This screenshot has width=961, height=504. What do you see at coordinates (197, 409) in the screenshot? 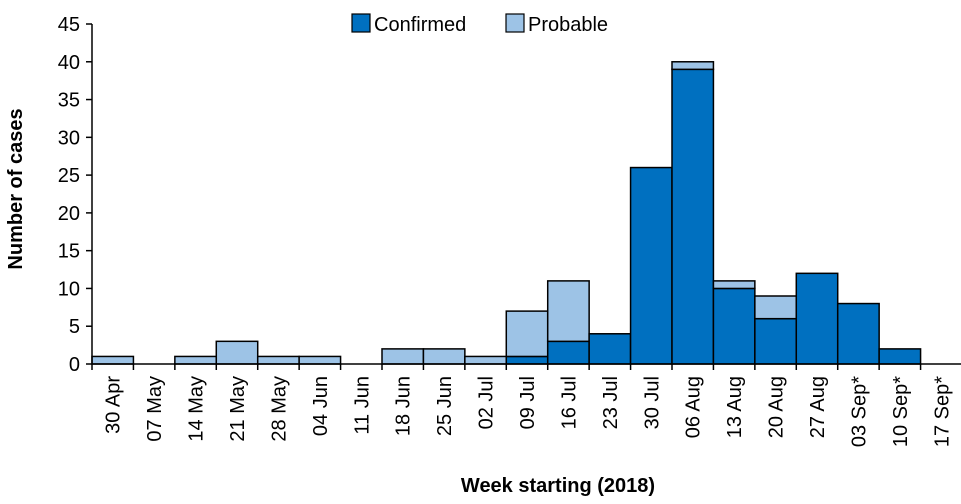
I see `x-tick-label: 14 May` at bounding box center [197, 409].